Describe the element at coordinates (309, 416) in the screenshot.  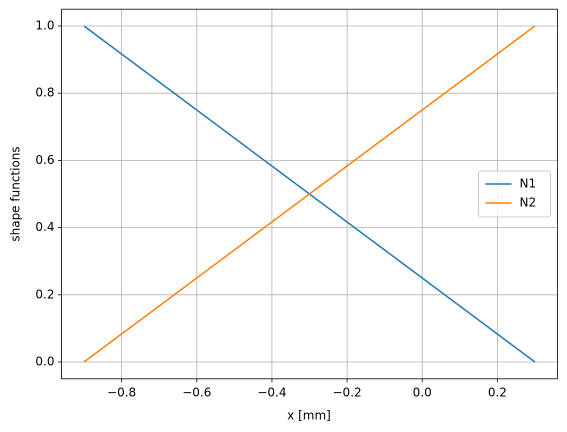
I see `x-axis-label: x [mm]` at that location.